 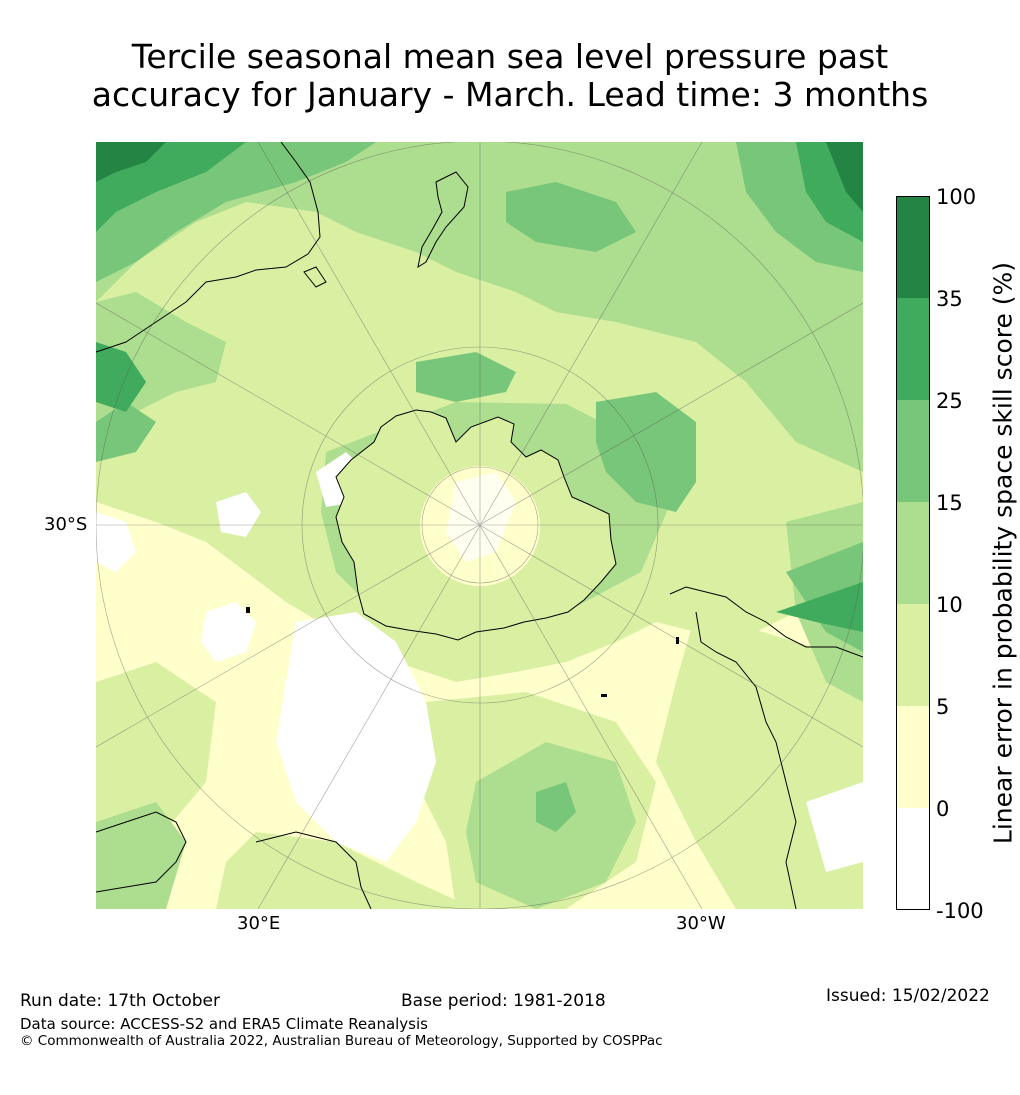 What do you see at coordinates (960, 911) in the screenshot?
I see `colorbar-tick-minus-100: -100` at bounding box center [960, 911].